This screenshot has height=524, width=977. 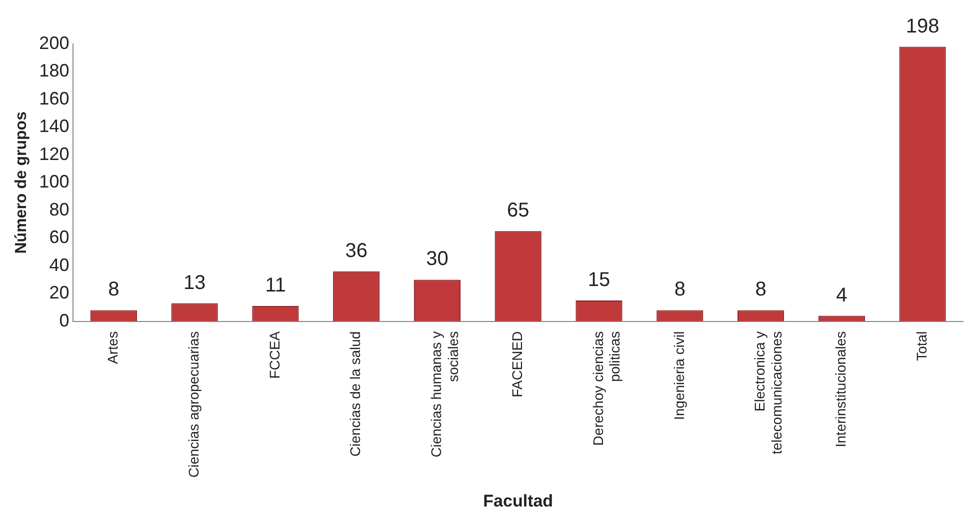 What do you see at coordinates (606, 388) in the screenshot?
I see `x-tick-label: Derechoy ciencias politicas` at bounding box center [606, 388].